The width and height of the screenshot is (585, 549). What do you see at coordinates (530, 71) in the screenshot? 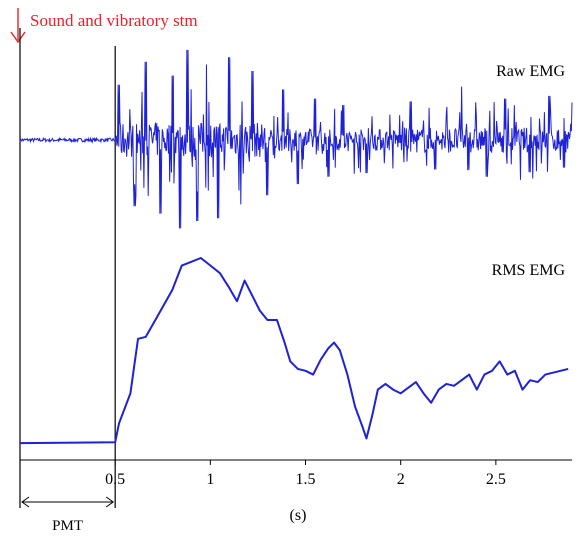
I see `raw-emg-label: Raw EMG` at bounding box center [530, 71].